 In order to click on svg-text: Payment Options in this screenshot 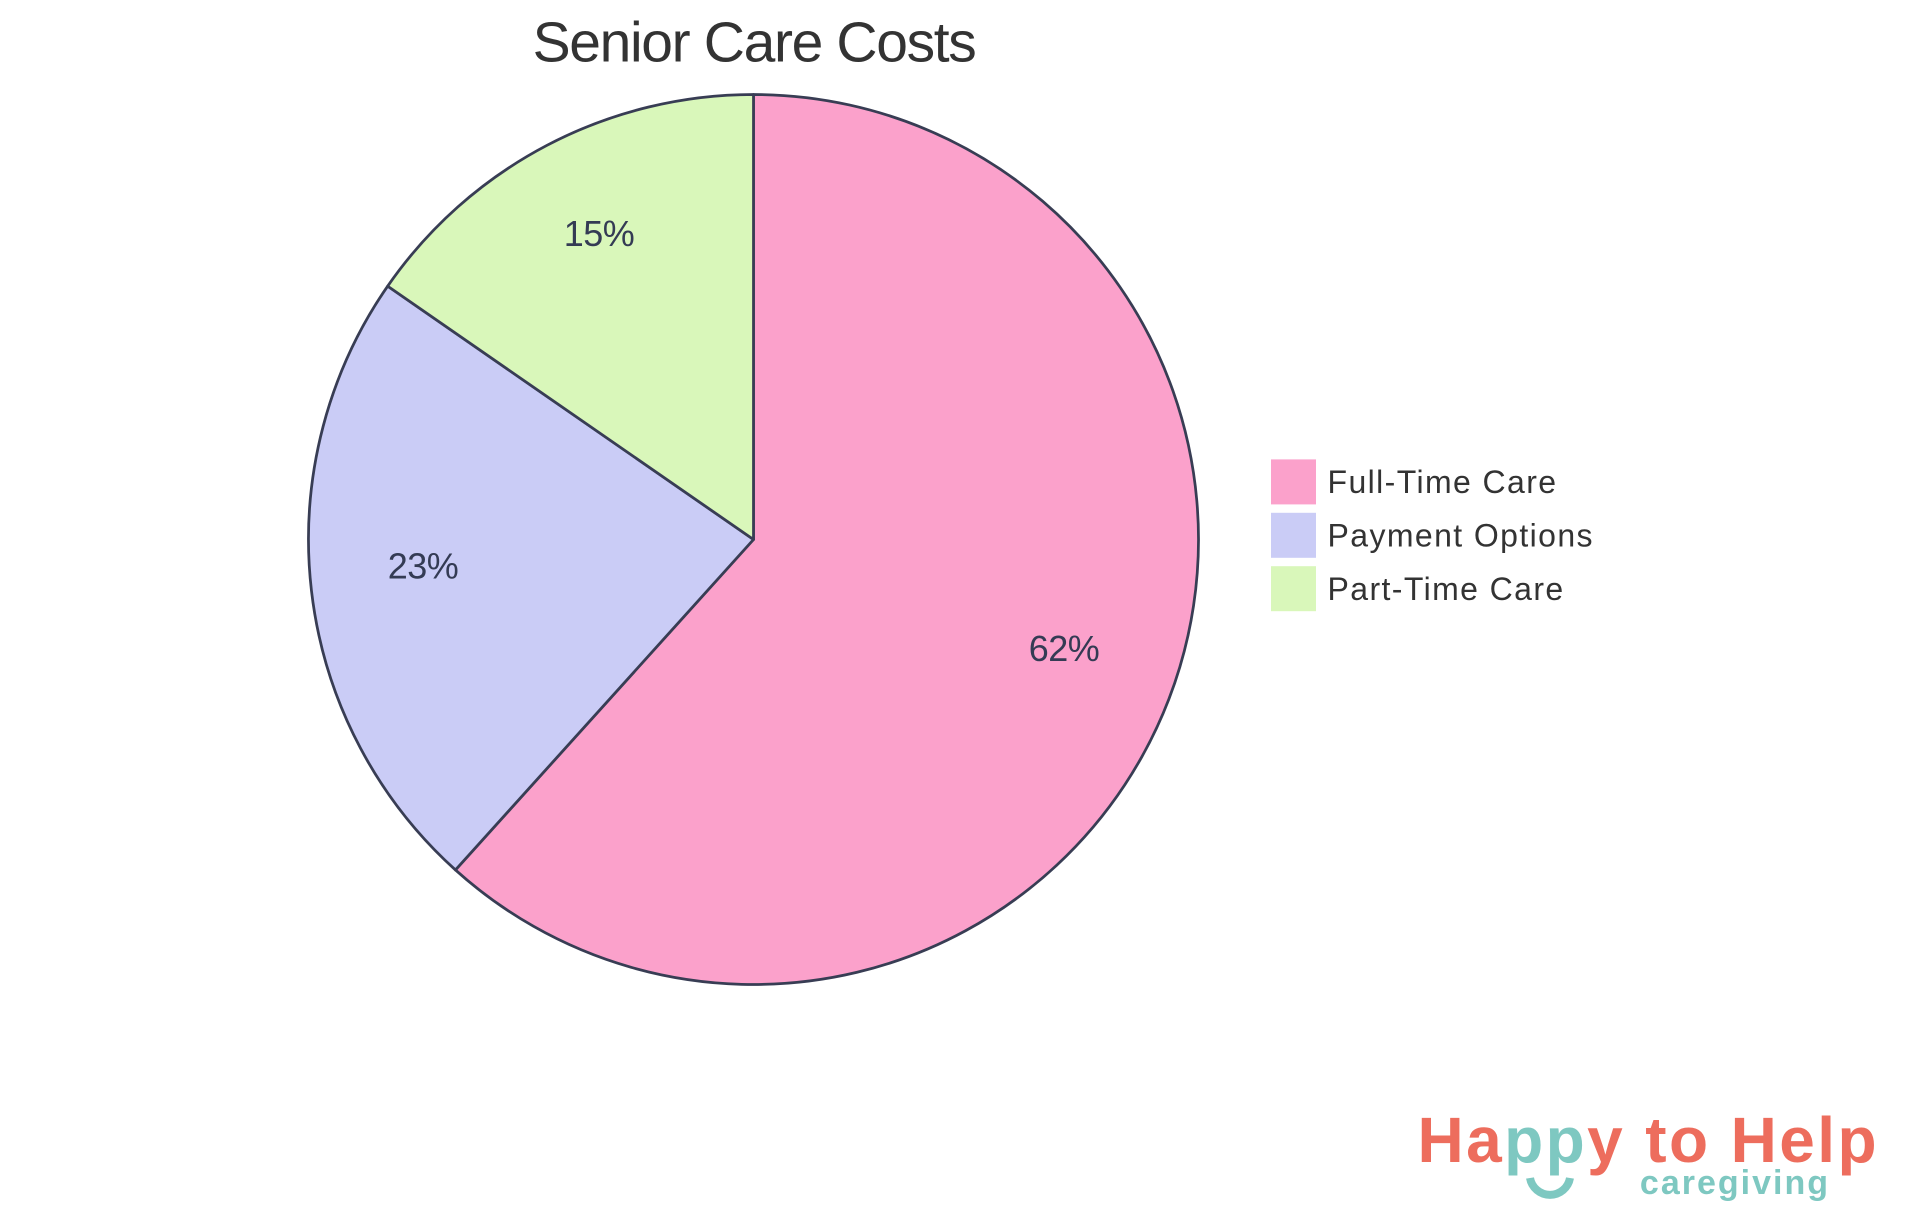, I will do `click(1461, 535)`.